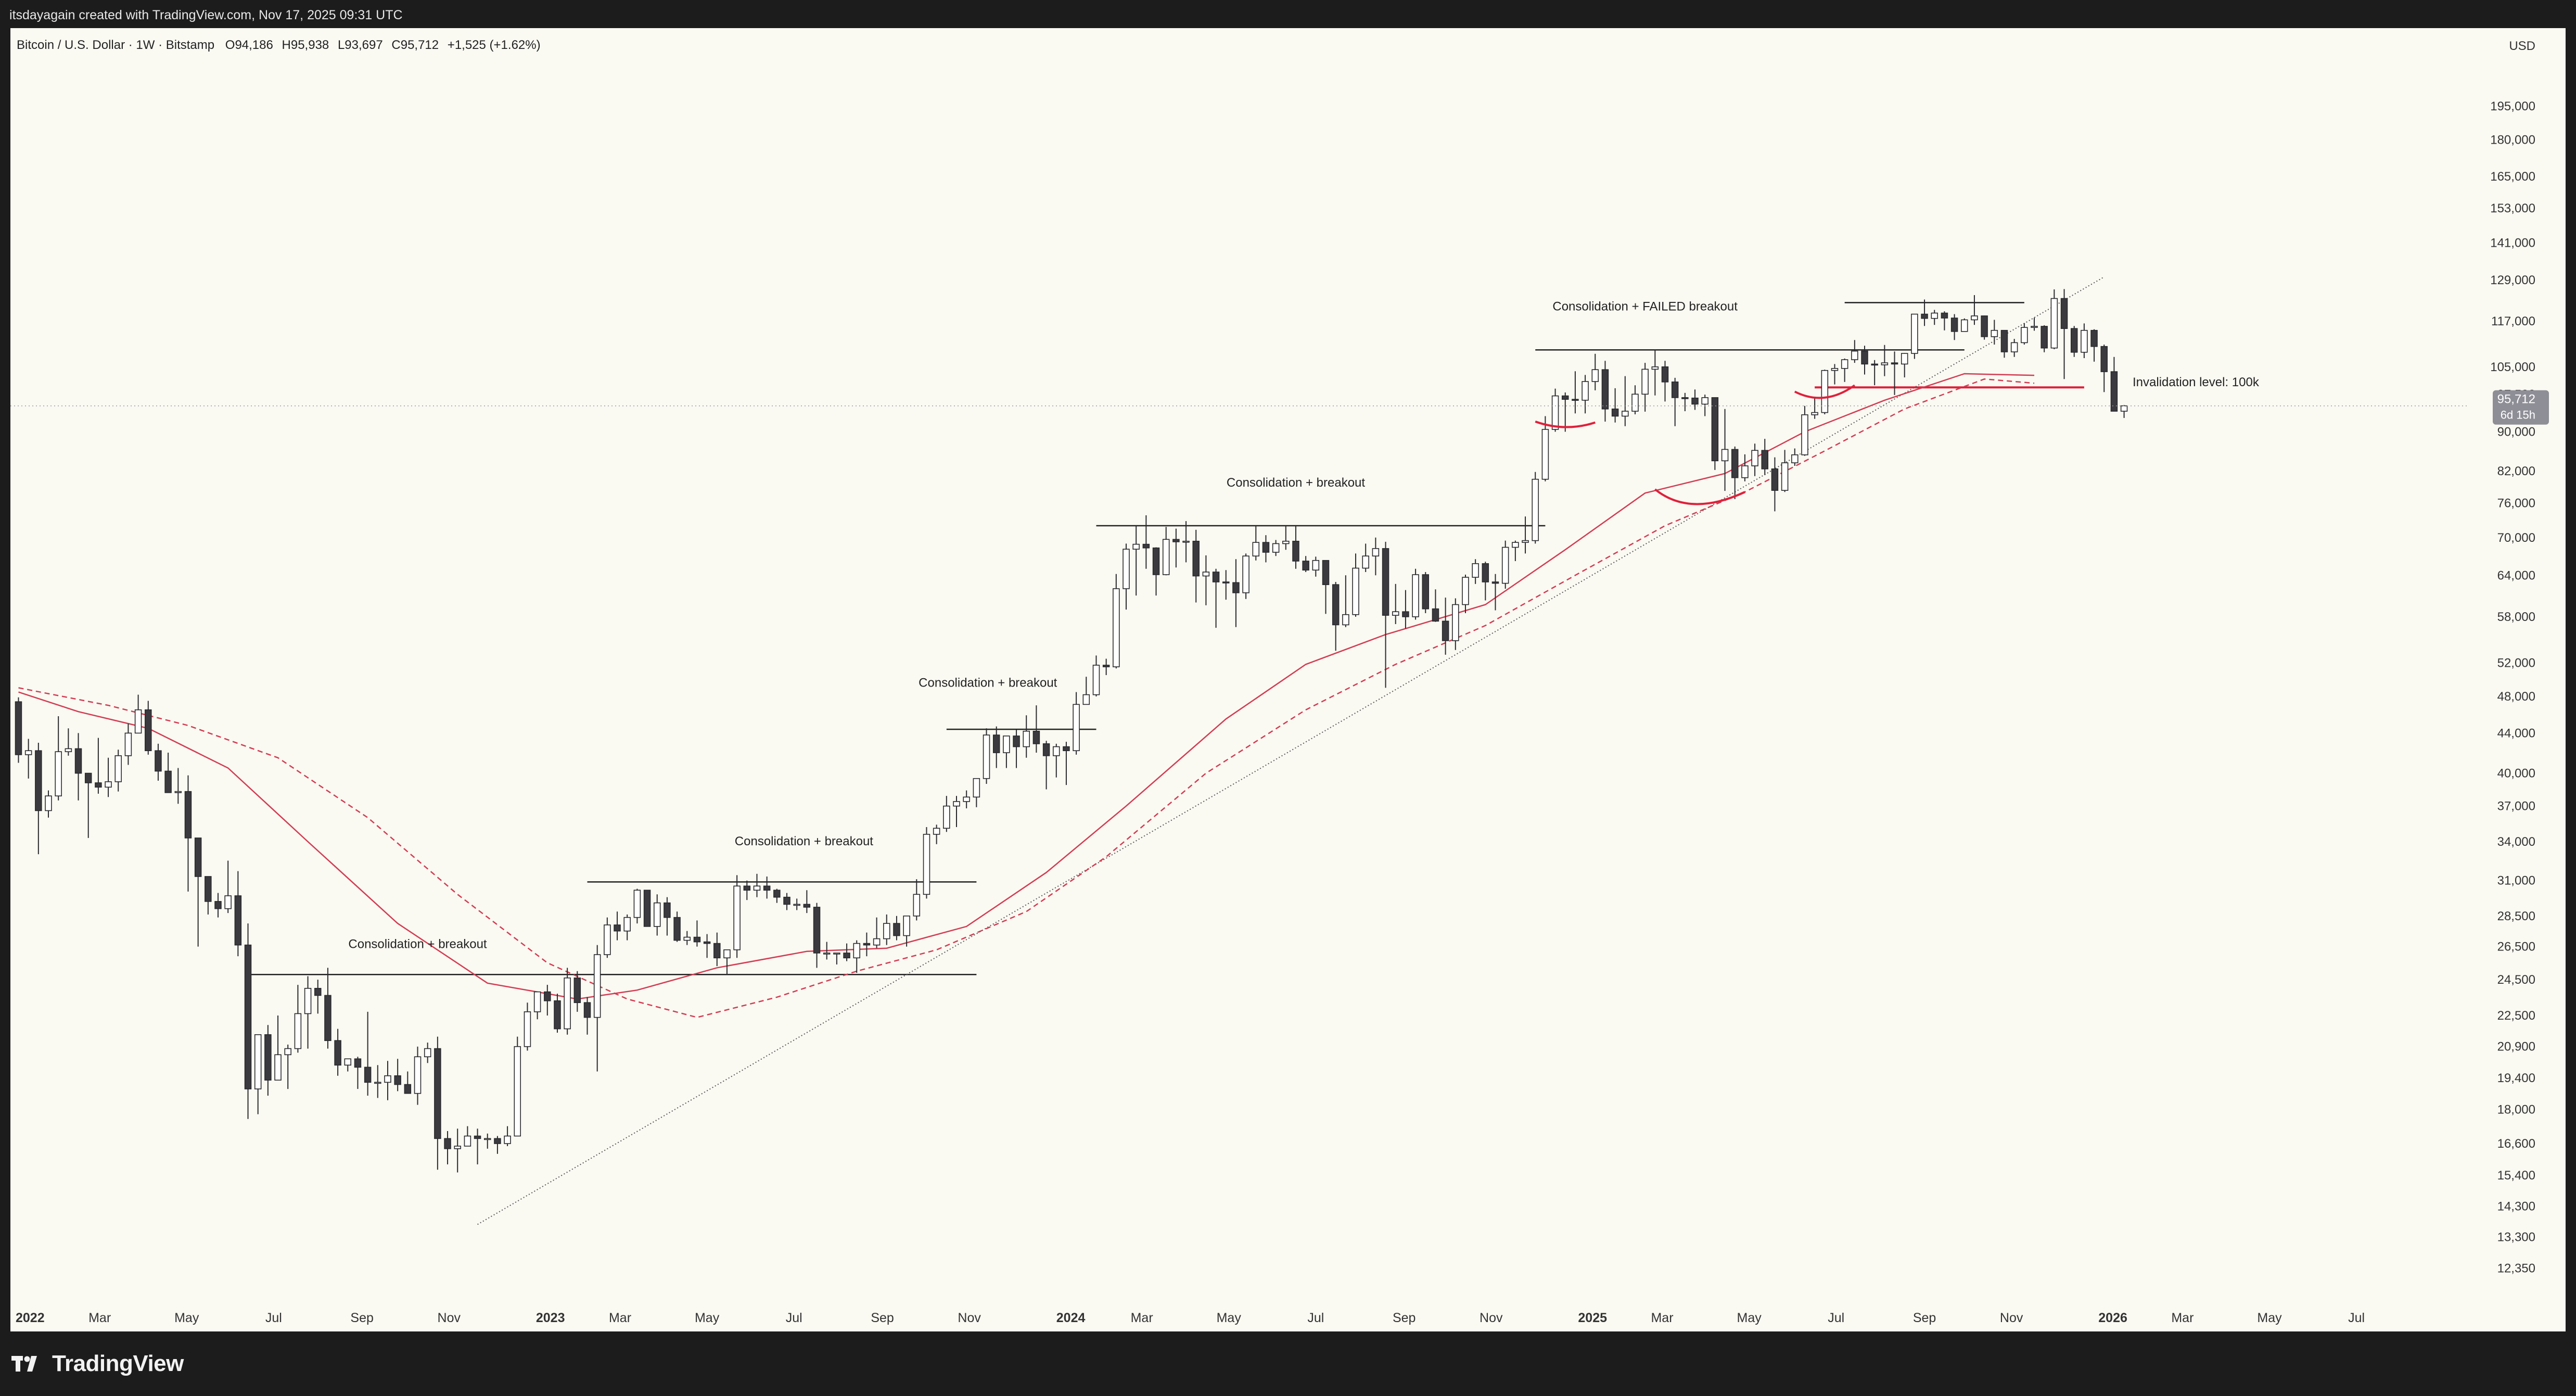 This screenshot has width=2576, height=1396. What do you see at coordinates (2516, 1047) in the screenshot?
I see `price-tick-label: 20,900` at bounding box center [2516, 1047].